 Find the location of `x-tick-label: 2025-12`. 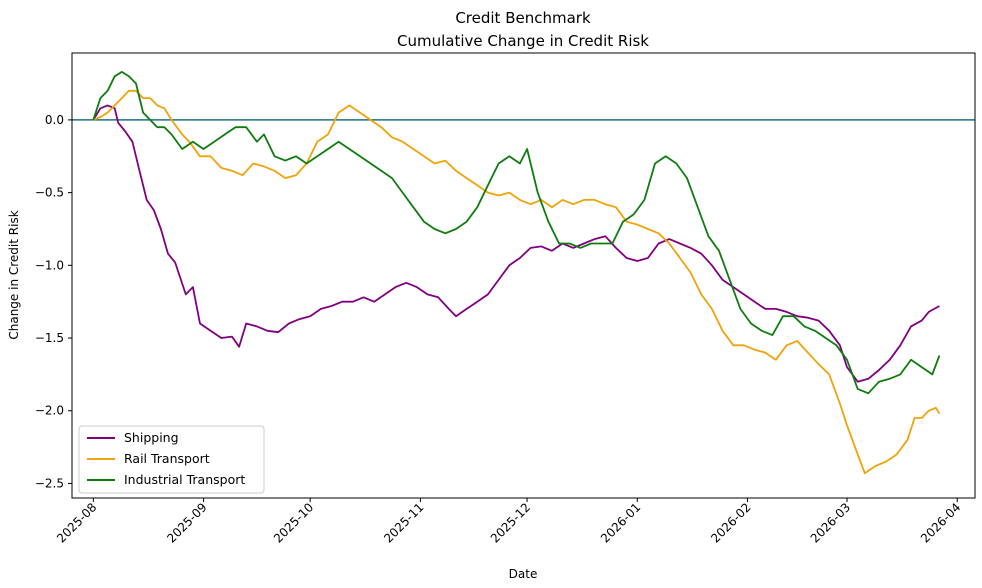

x-tick-label: 2025-12 is located at coordinates (510, 522).